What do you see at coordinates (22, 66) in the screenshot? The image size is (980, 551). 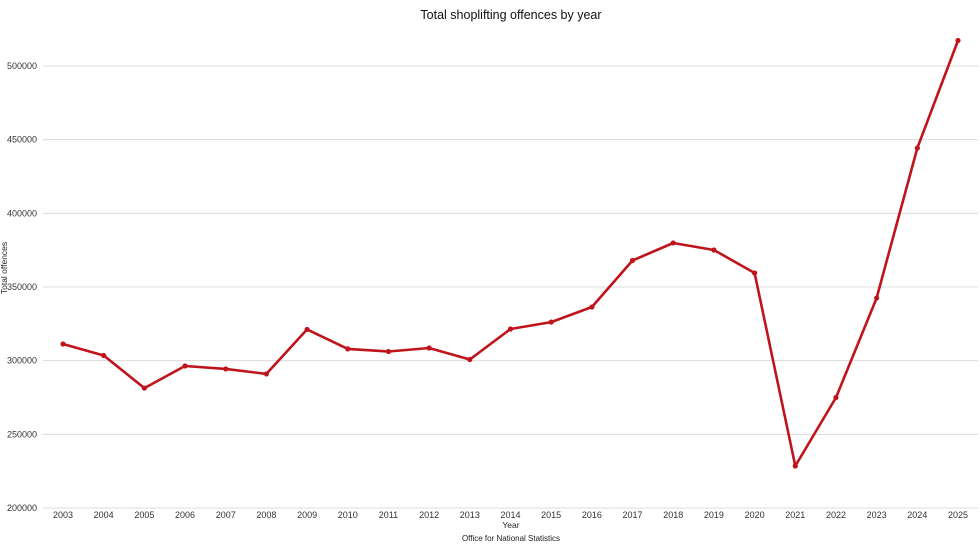 I see `y-tick-label: 500000` at bounding box center [22, 66].